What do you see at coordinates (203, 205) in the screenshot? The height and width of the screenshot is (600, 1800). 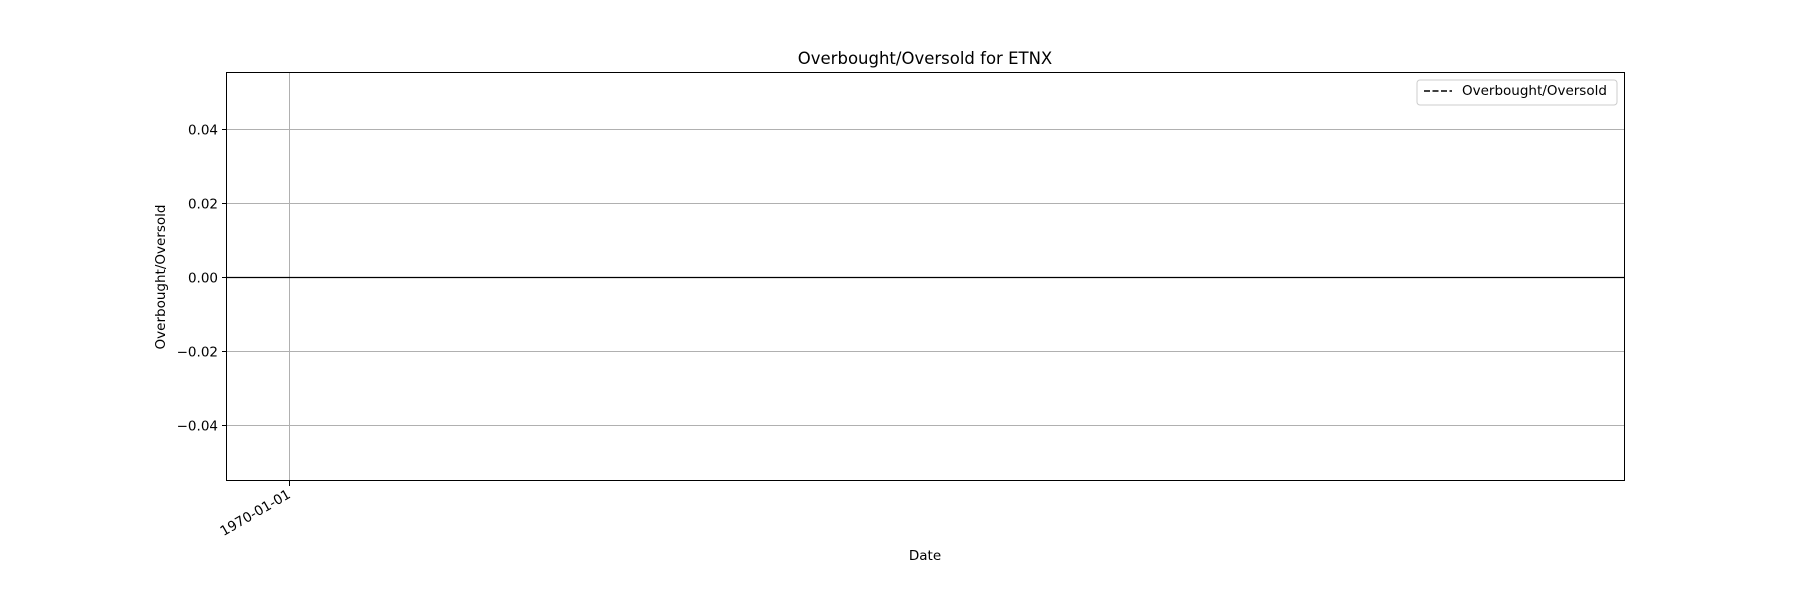 I see `y-tick-label: 0.02` at bounding box center [203, 205].